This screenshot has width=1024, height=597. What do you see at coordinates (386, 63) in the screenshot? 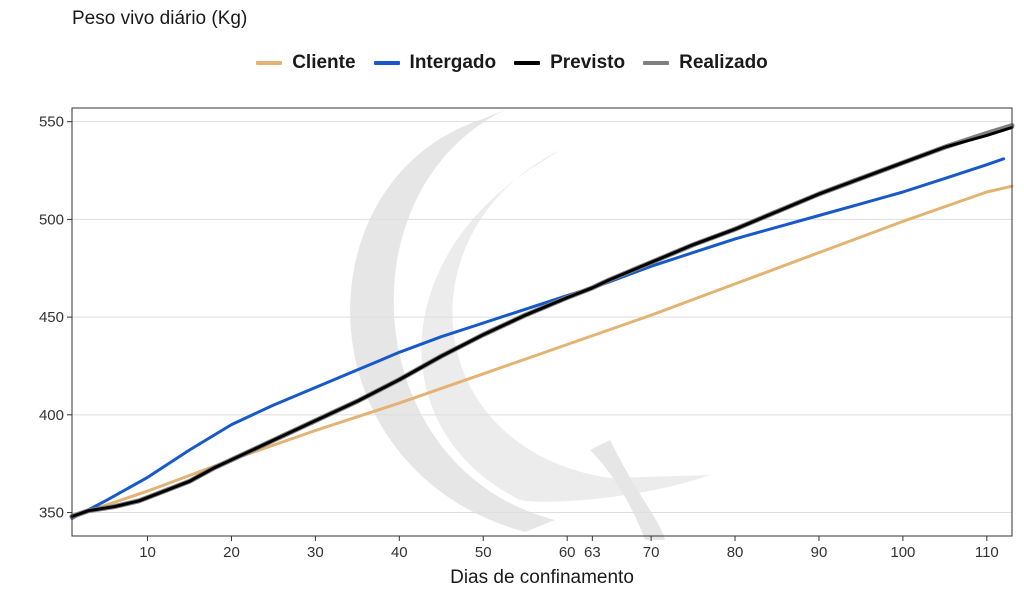
I see `legend-key-intergado` at bounding box center [386, 63].